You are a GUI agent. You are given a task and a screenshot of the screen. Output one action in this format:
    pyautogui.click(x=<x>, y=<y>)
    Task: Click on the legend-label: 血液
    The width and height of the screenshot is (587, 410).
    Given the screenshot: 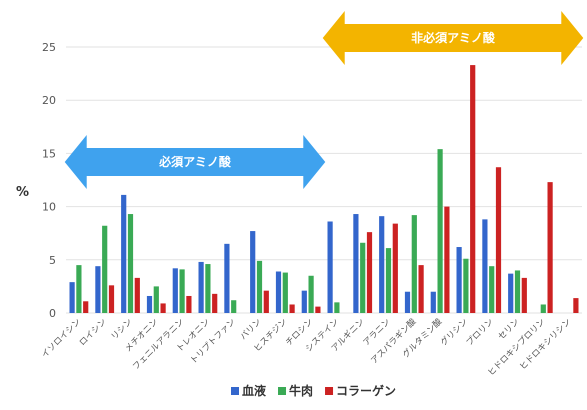 What is the action you would take?
    pyautogui.click(x=254, y=390)
    